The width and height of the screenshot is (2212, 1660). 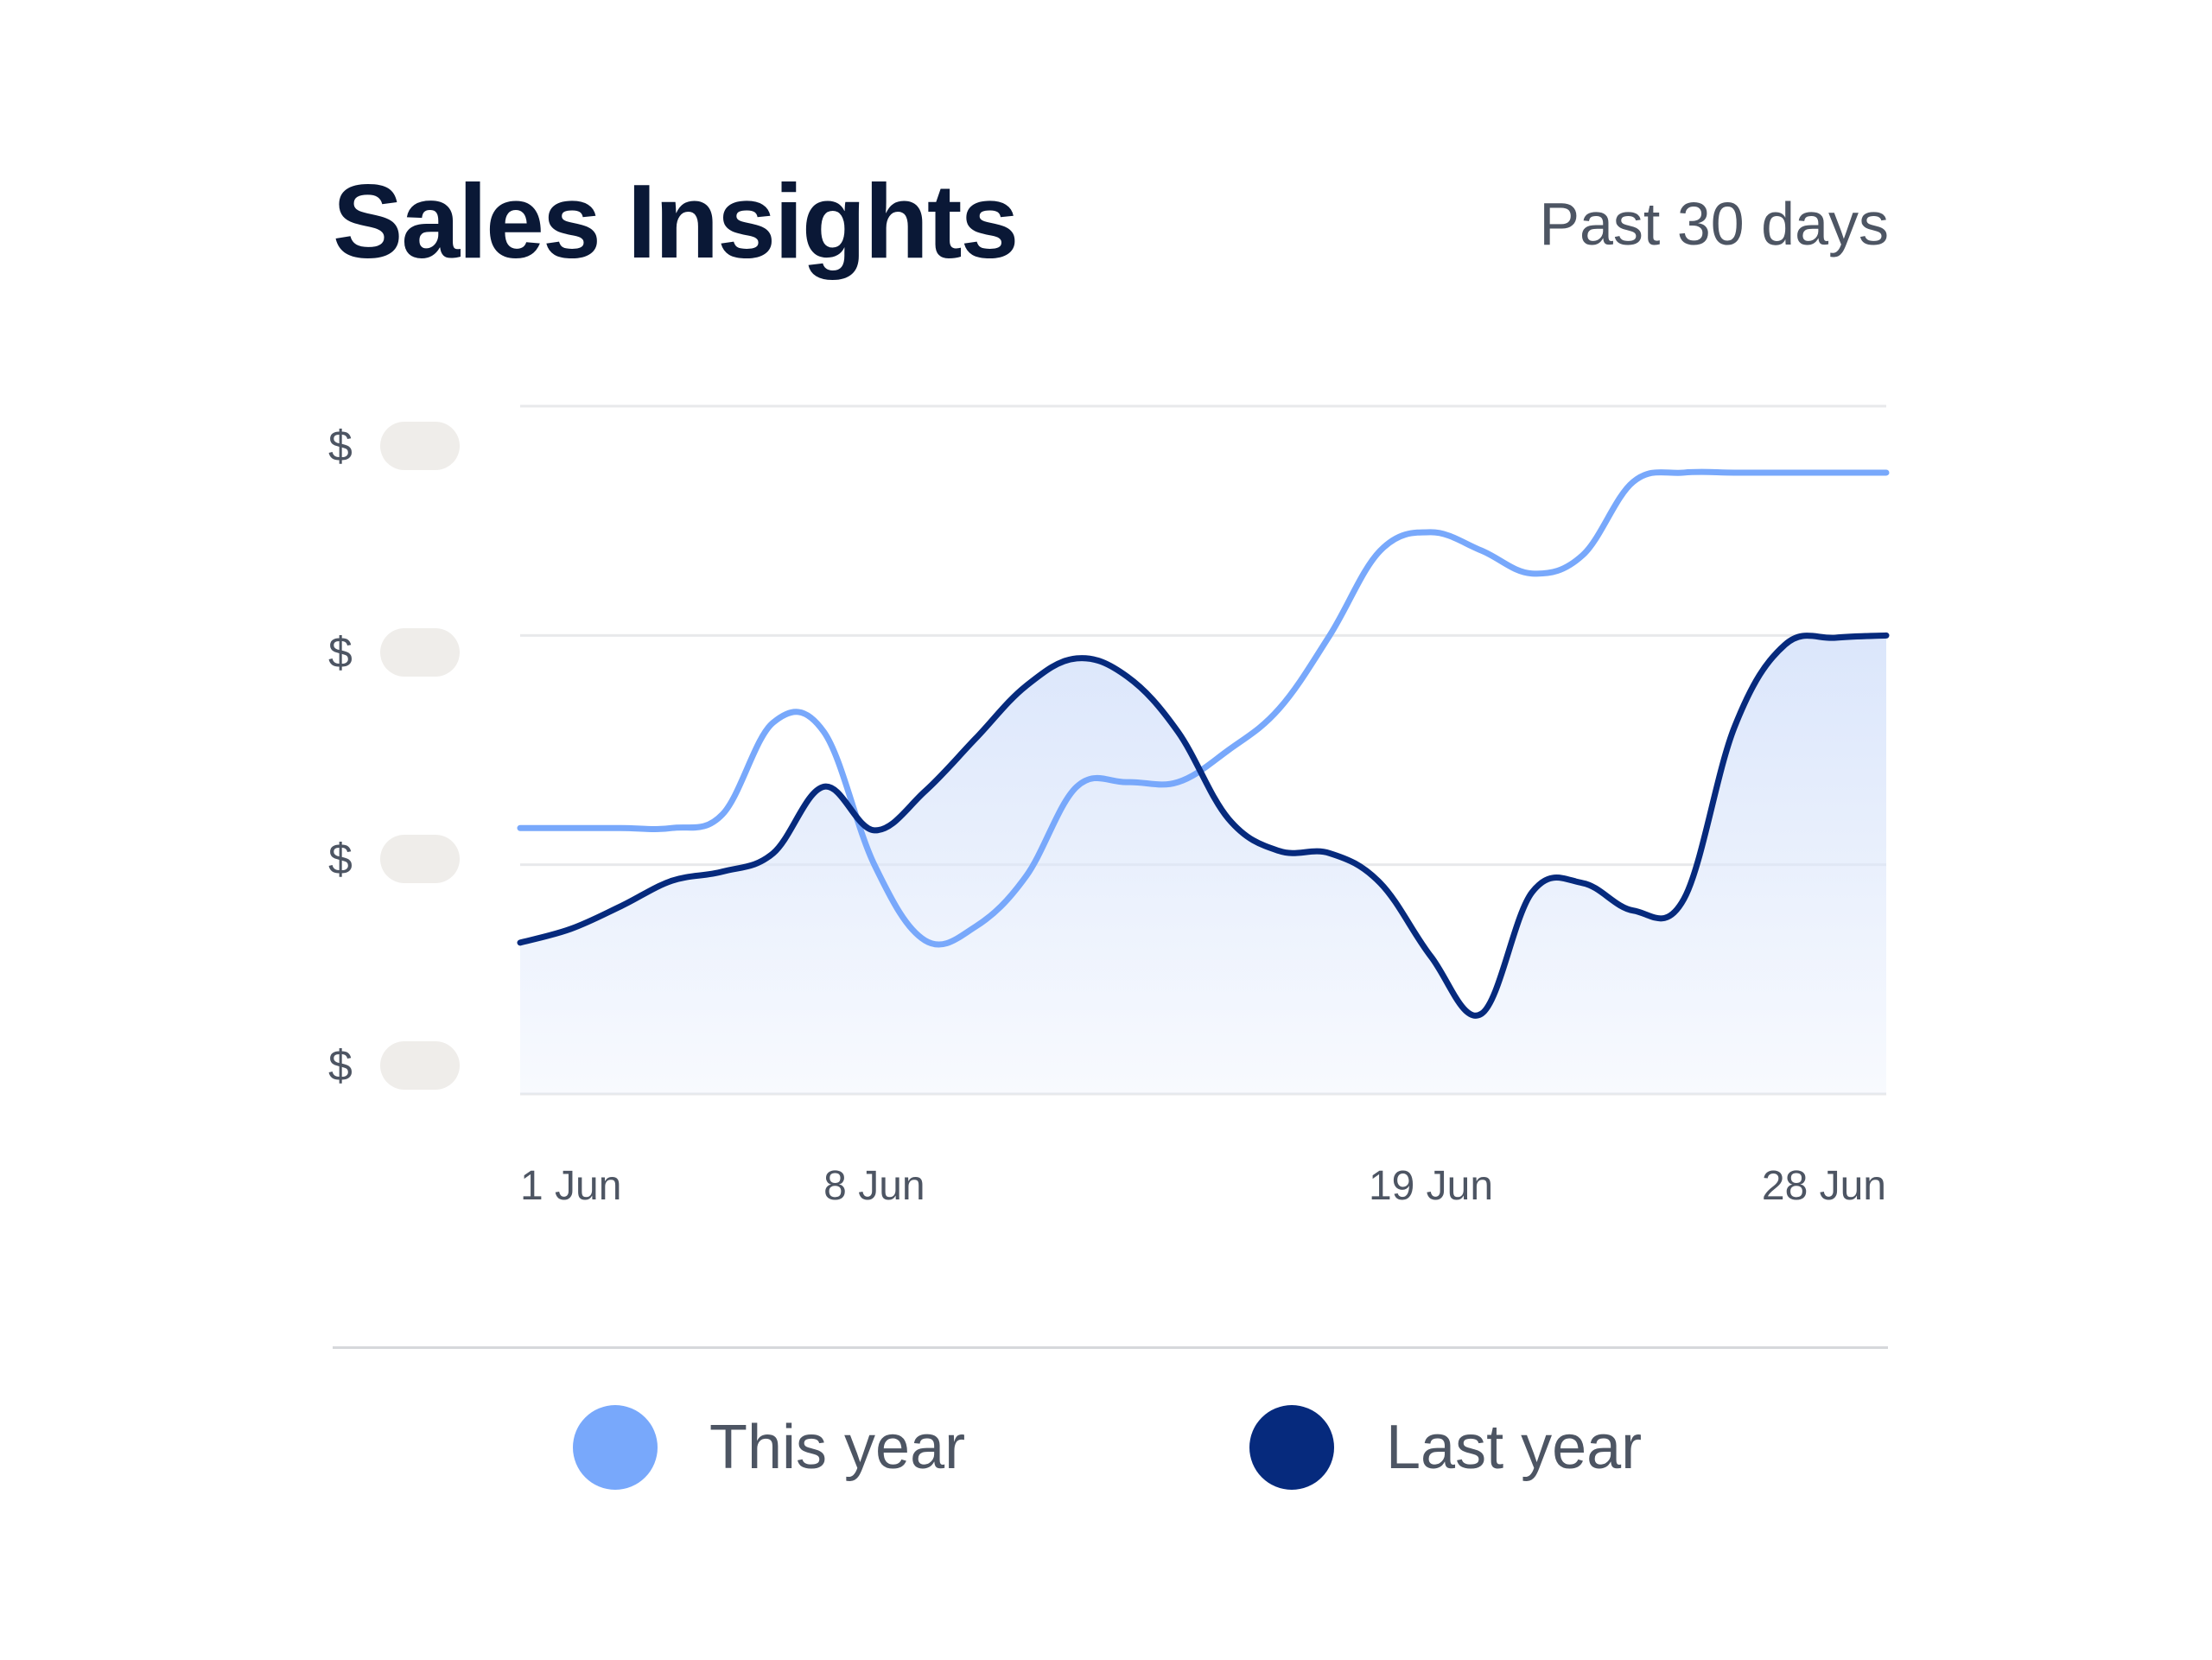 I want to click on x-tick-label: 19 Jun, so click(x=1431, y=1186).